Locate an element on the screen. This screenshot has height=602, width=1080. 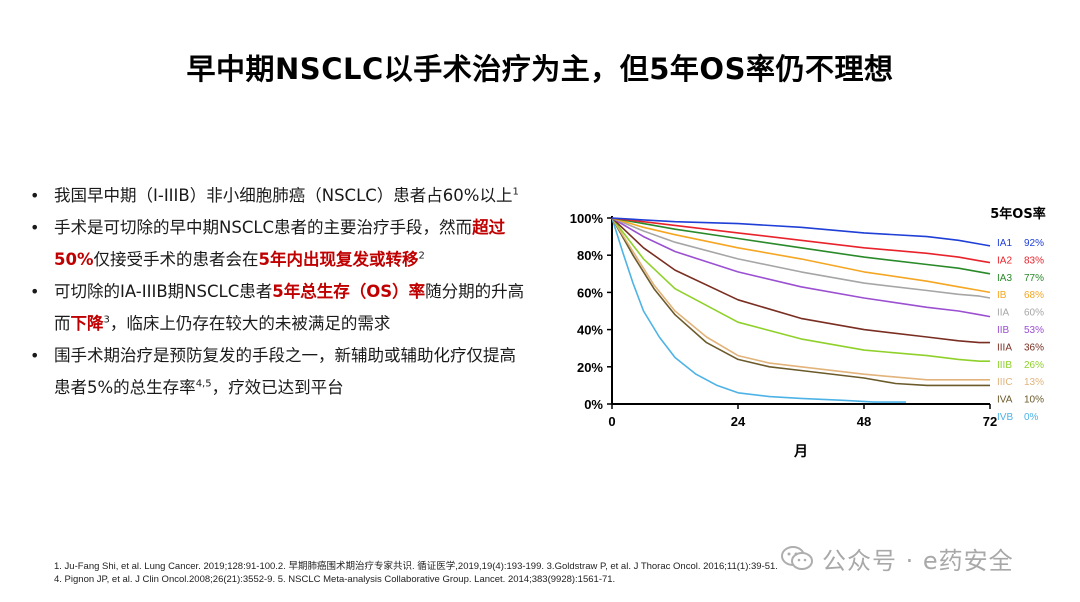
legend-label: IA3 is located at coordinates (1004, 278).